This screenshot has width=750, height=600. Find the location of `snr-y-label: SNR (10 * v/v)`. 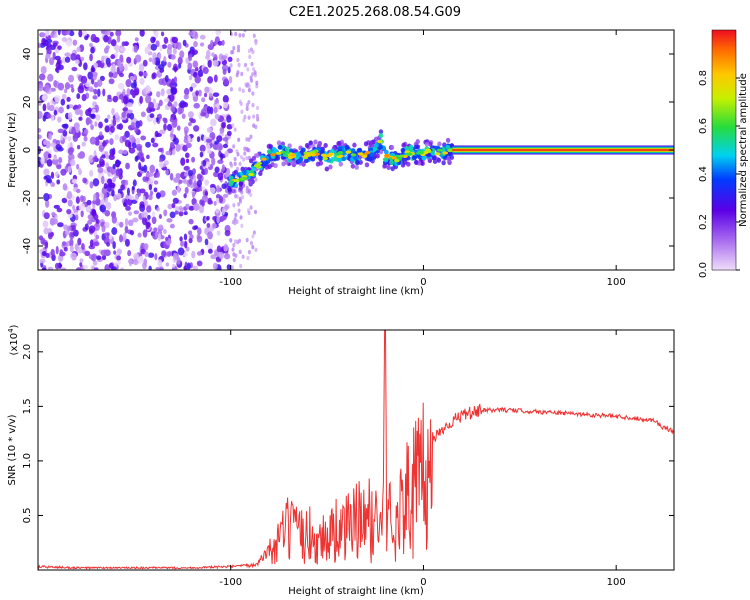

snr-y-label: SNR (10 * v/v) is located at coordinates (12, 449).